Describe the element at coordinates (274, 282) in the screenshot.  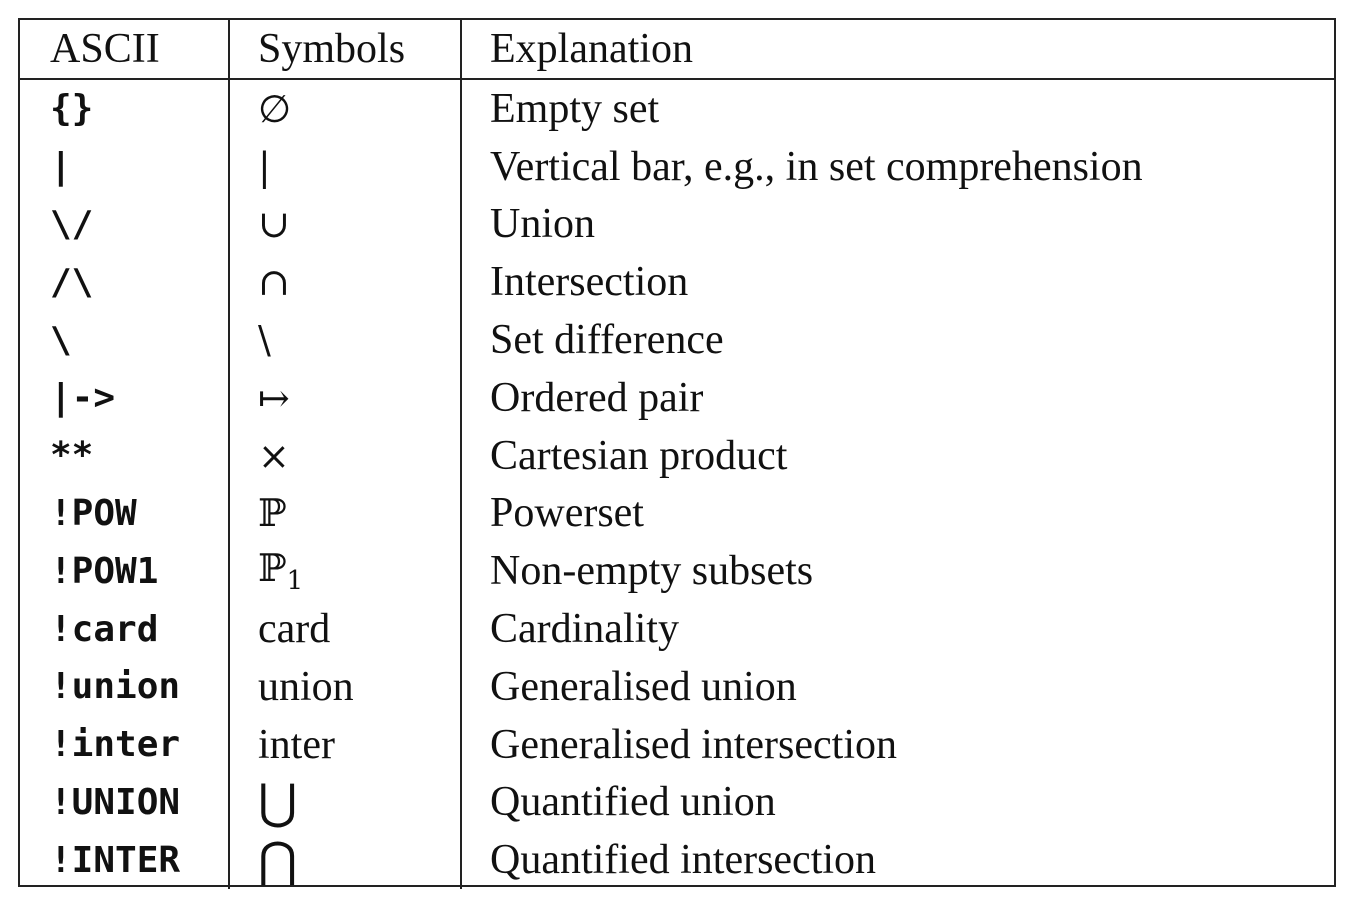
I see `symbol-glyph: ∩` at that location.